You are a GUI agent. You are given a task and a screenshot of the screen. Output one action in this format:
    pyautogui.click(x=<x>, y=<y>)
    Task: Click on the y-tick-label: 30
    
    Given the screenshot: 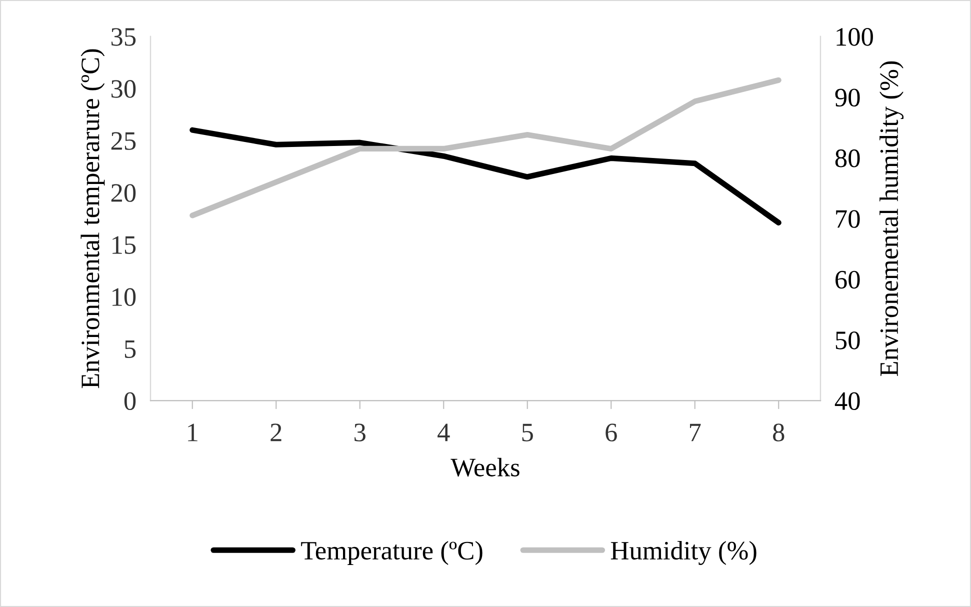 What is the action you would take?
    pyautogui.click(x=123, y=89)
    